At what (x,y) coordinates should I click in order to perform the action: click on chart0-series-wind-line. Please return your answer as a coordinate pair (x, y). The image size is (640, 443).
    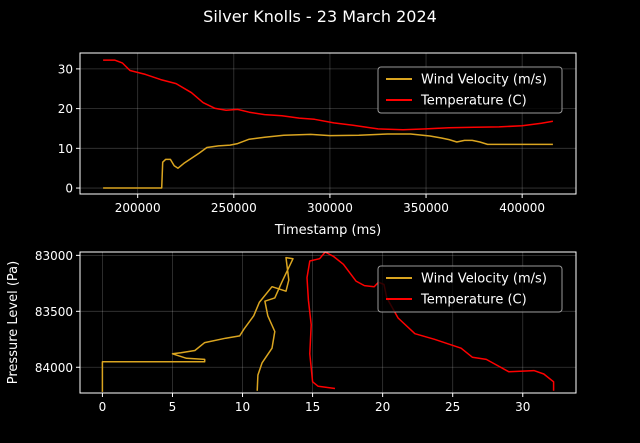
    Looking at the image, I should click on (328, 161).